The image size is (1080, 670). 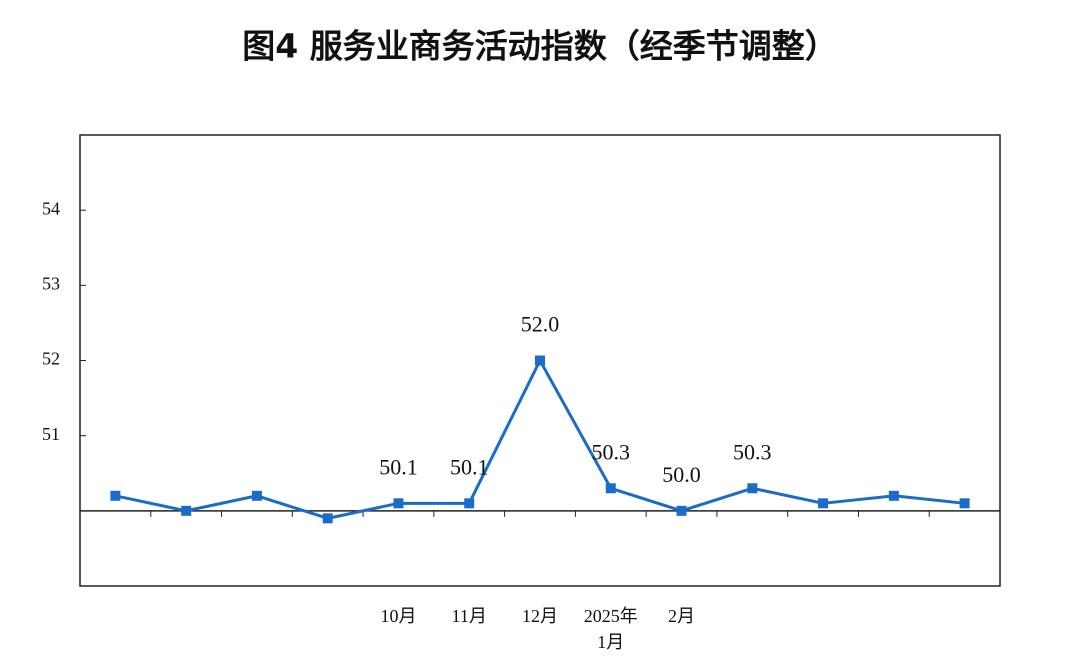 I want to click on data-label: 52.0, so click(x=540, y=324).